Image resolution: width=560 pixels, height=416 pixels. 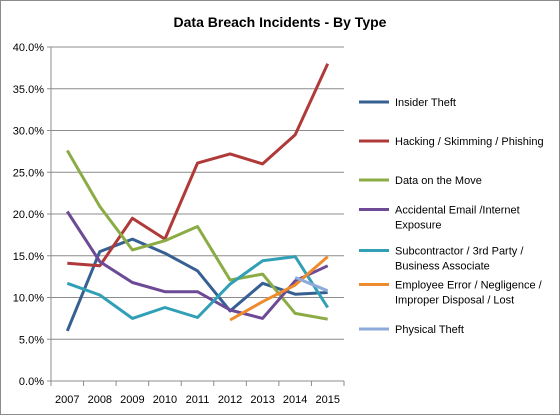 What do you see at coordinates (28, 299) in the screenshot?
I see `y-tick-label: 10.0%` at bounding box center [28, 299].